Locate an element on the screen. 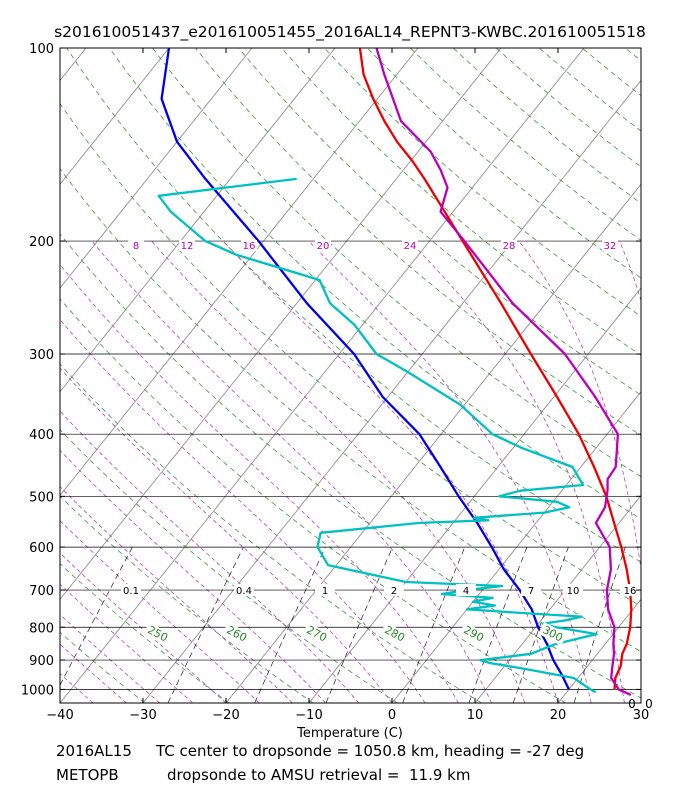 Image resolution: width=700 pixels, height=800 pixels. mixing-ratio-label: 16 is located at coordinates (630, 591).